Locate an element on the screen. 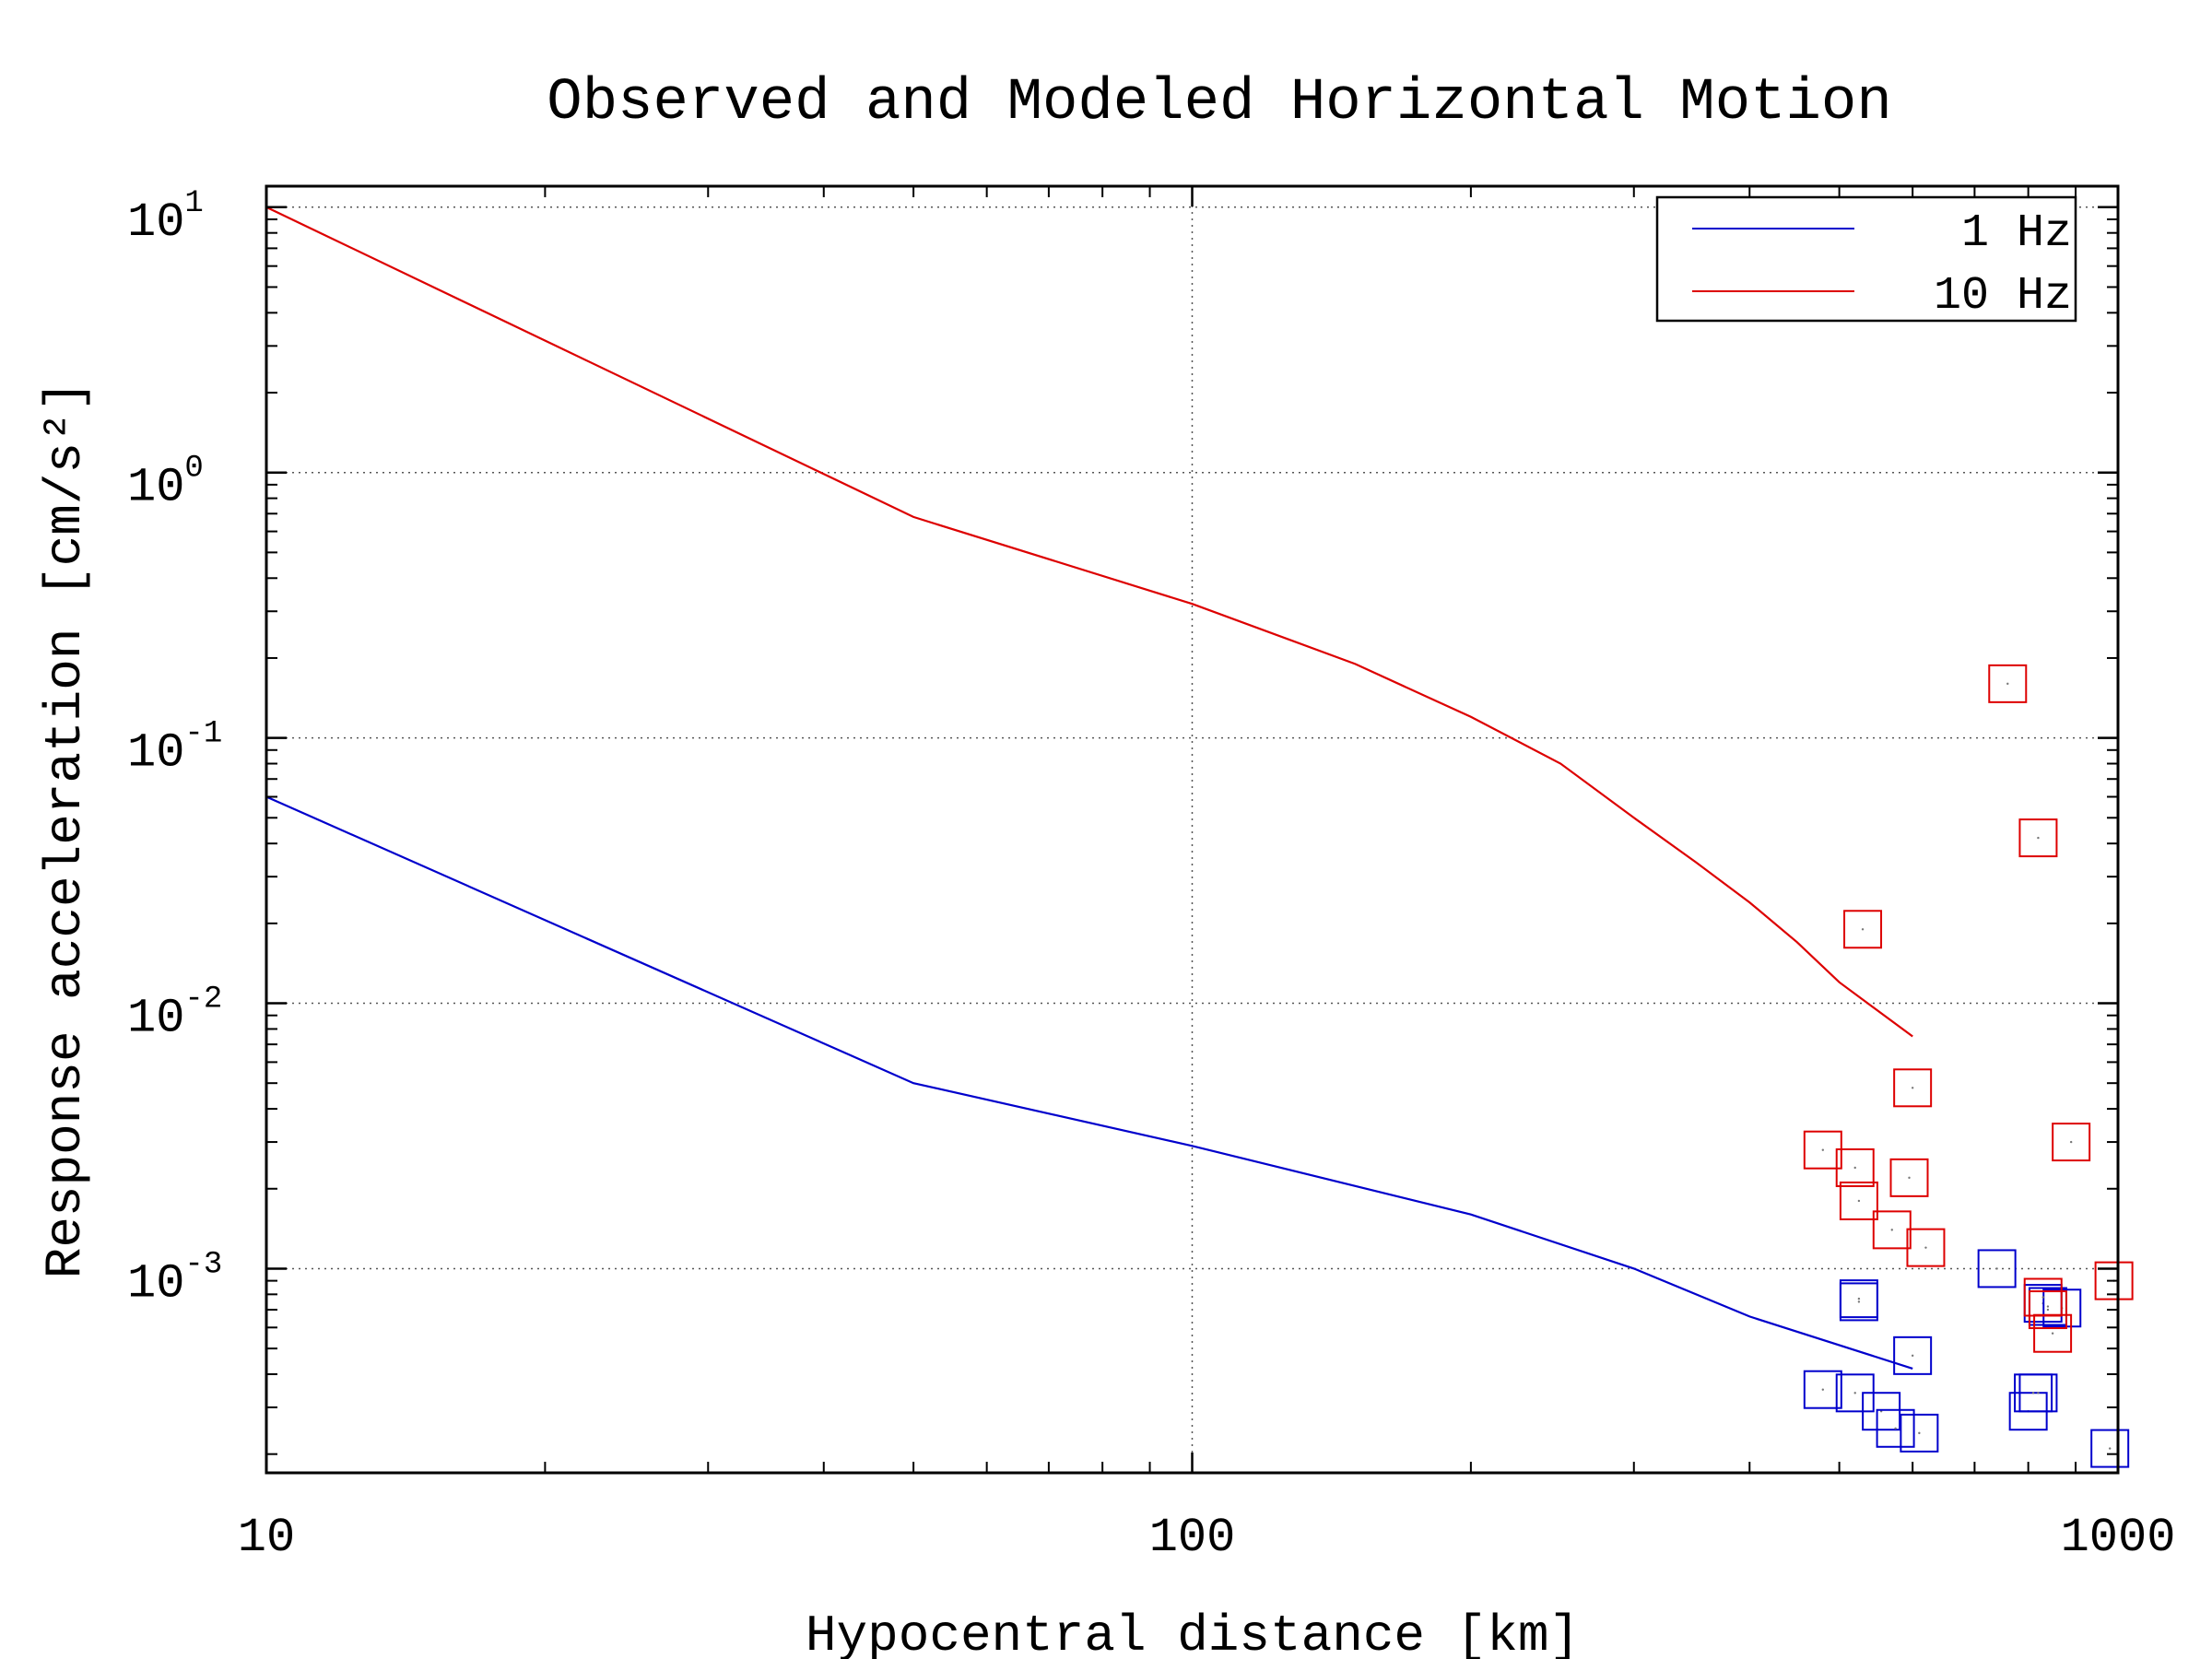  chart-title: Observed and Modeled Horizontal Motion is located at coordinates (1219, 103).